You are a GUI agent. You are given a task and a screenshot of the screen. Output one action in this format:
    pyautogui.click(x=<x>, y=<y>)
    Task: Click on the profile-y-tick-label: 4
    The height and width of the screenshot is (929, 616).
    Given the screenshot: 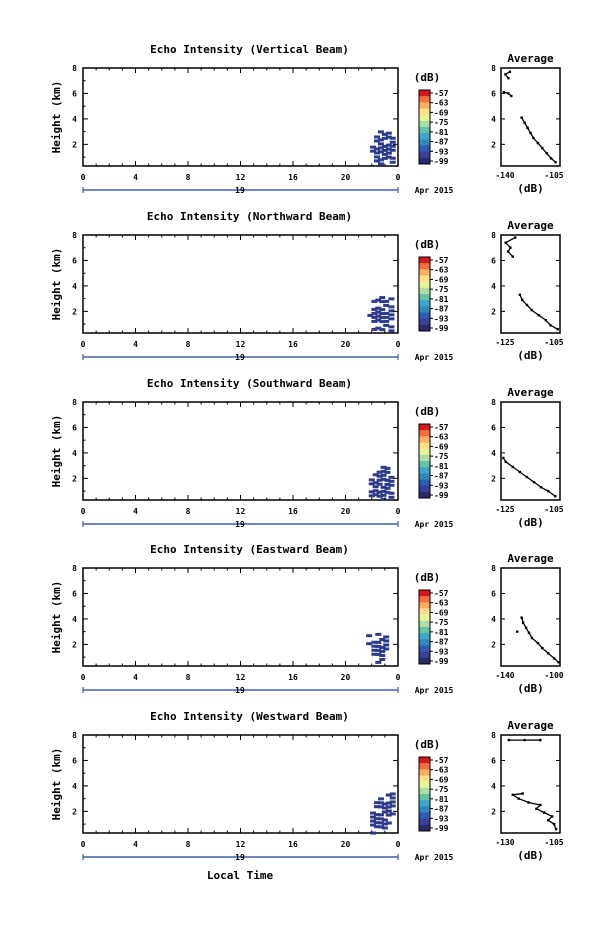 What is the action you would take?
    pyautogui.click(x=493, y=286)
    